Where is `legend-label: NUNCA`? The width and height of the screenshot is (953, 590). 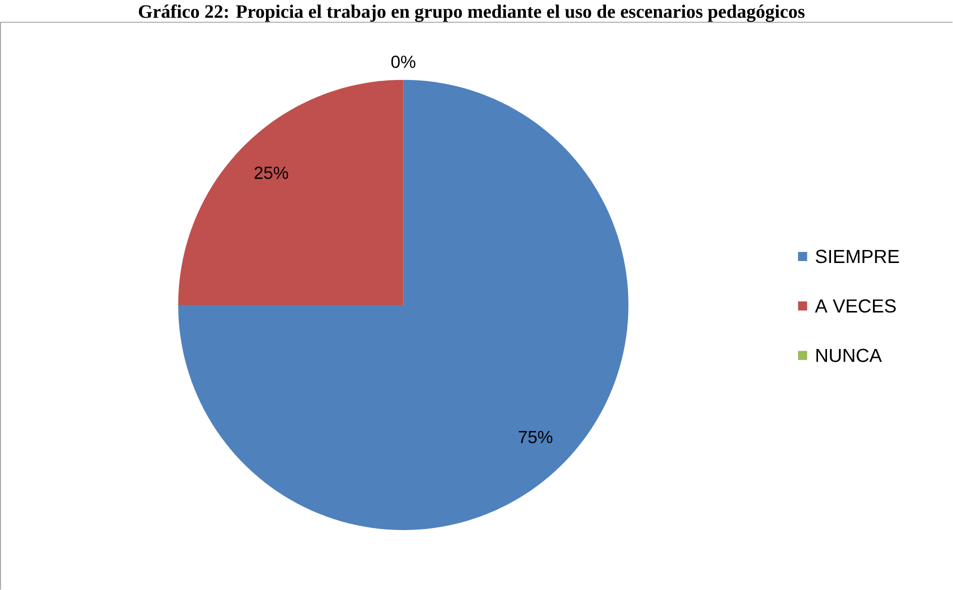
legend-label: NUNCA is located at coordinates (849, 355).